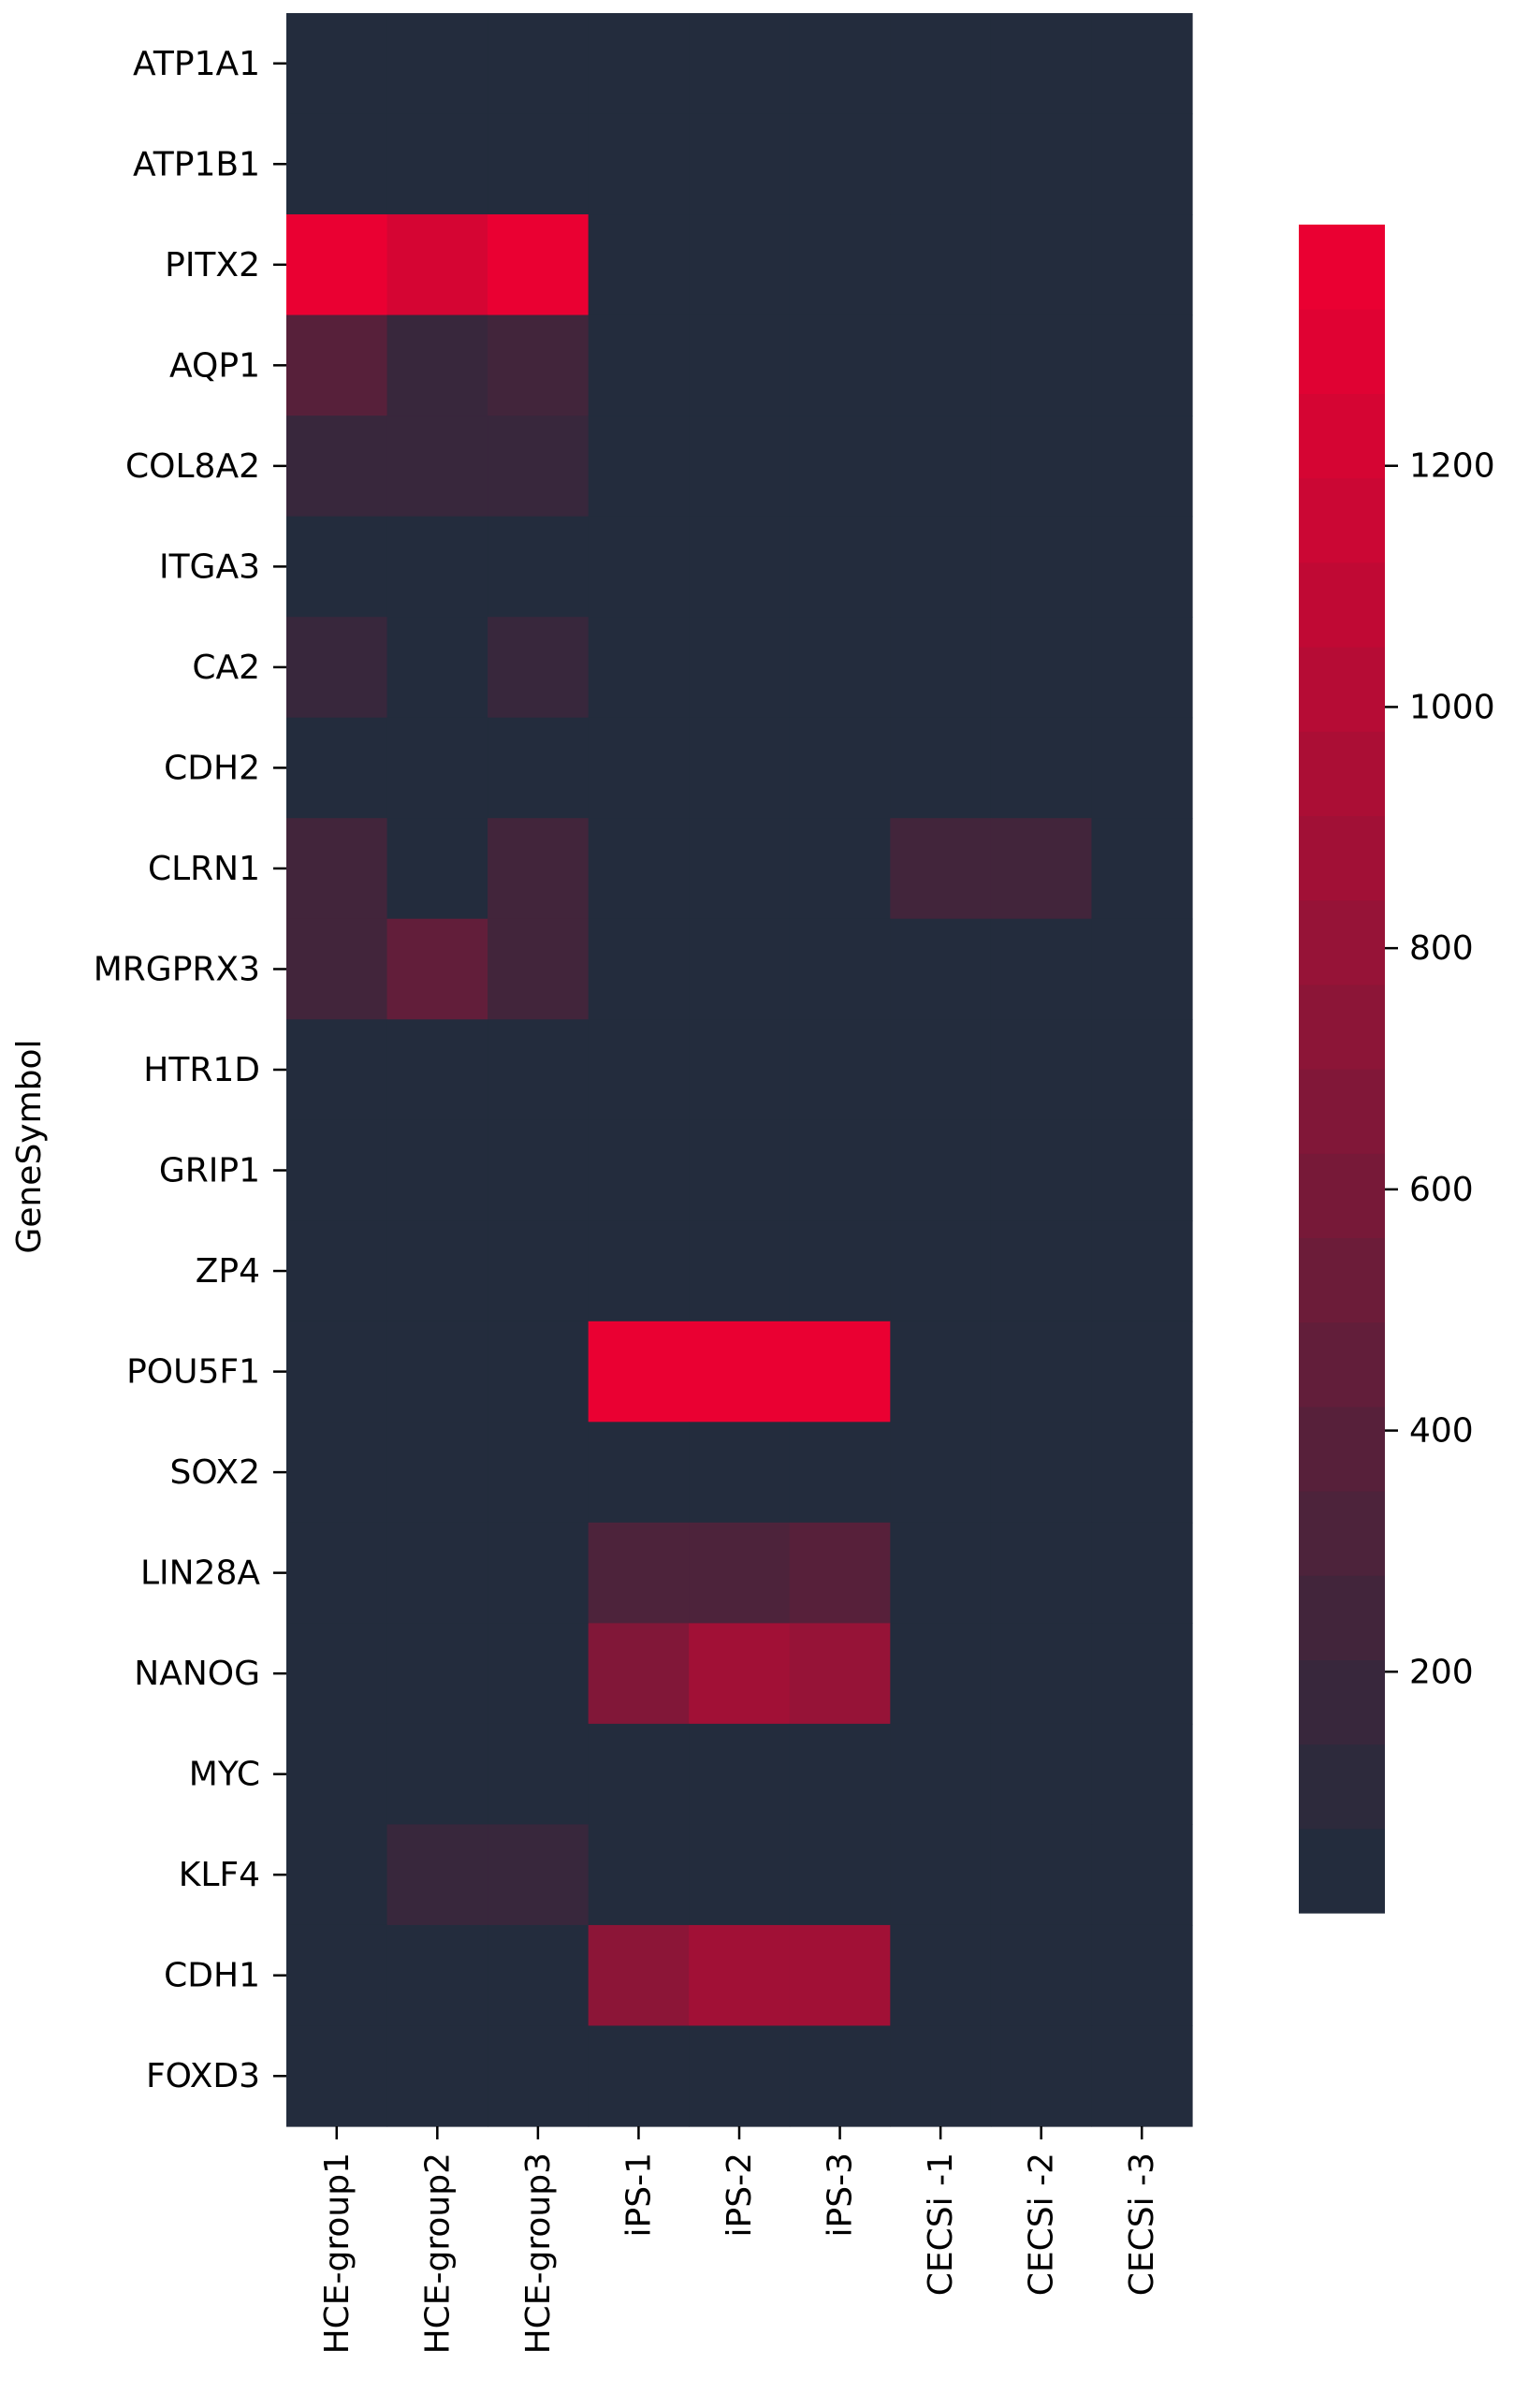  What do you see at coordinates (224, 1775) in the screenshot?
I see `y-tick-label: MYC` at bounding box center [224, 1775].